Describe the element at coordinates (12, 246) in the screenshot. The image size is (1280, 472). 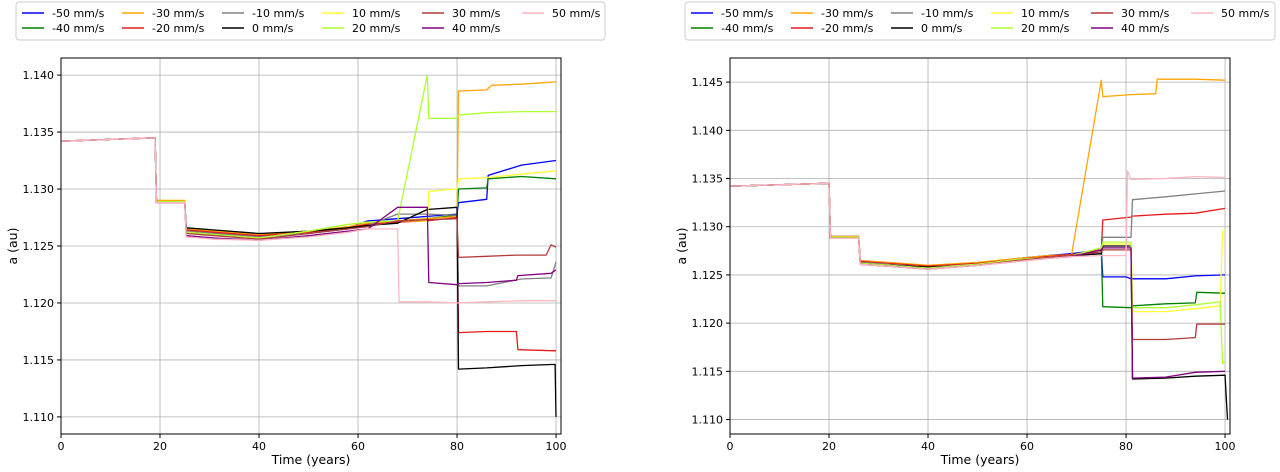
I see `y-axis-label: a (au)` at that location.